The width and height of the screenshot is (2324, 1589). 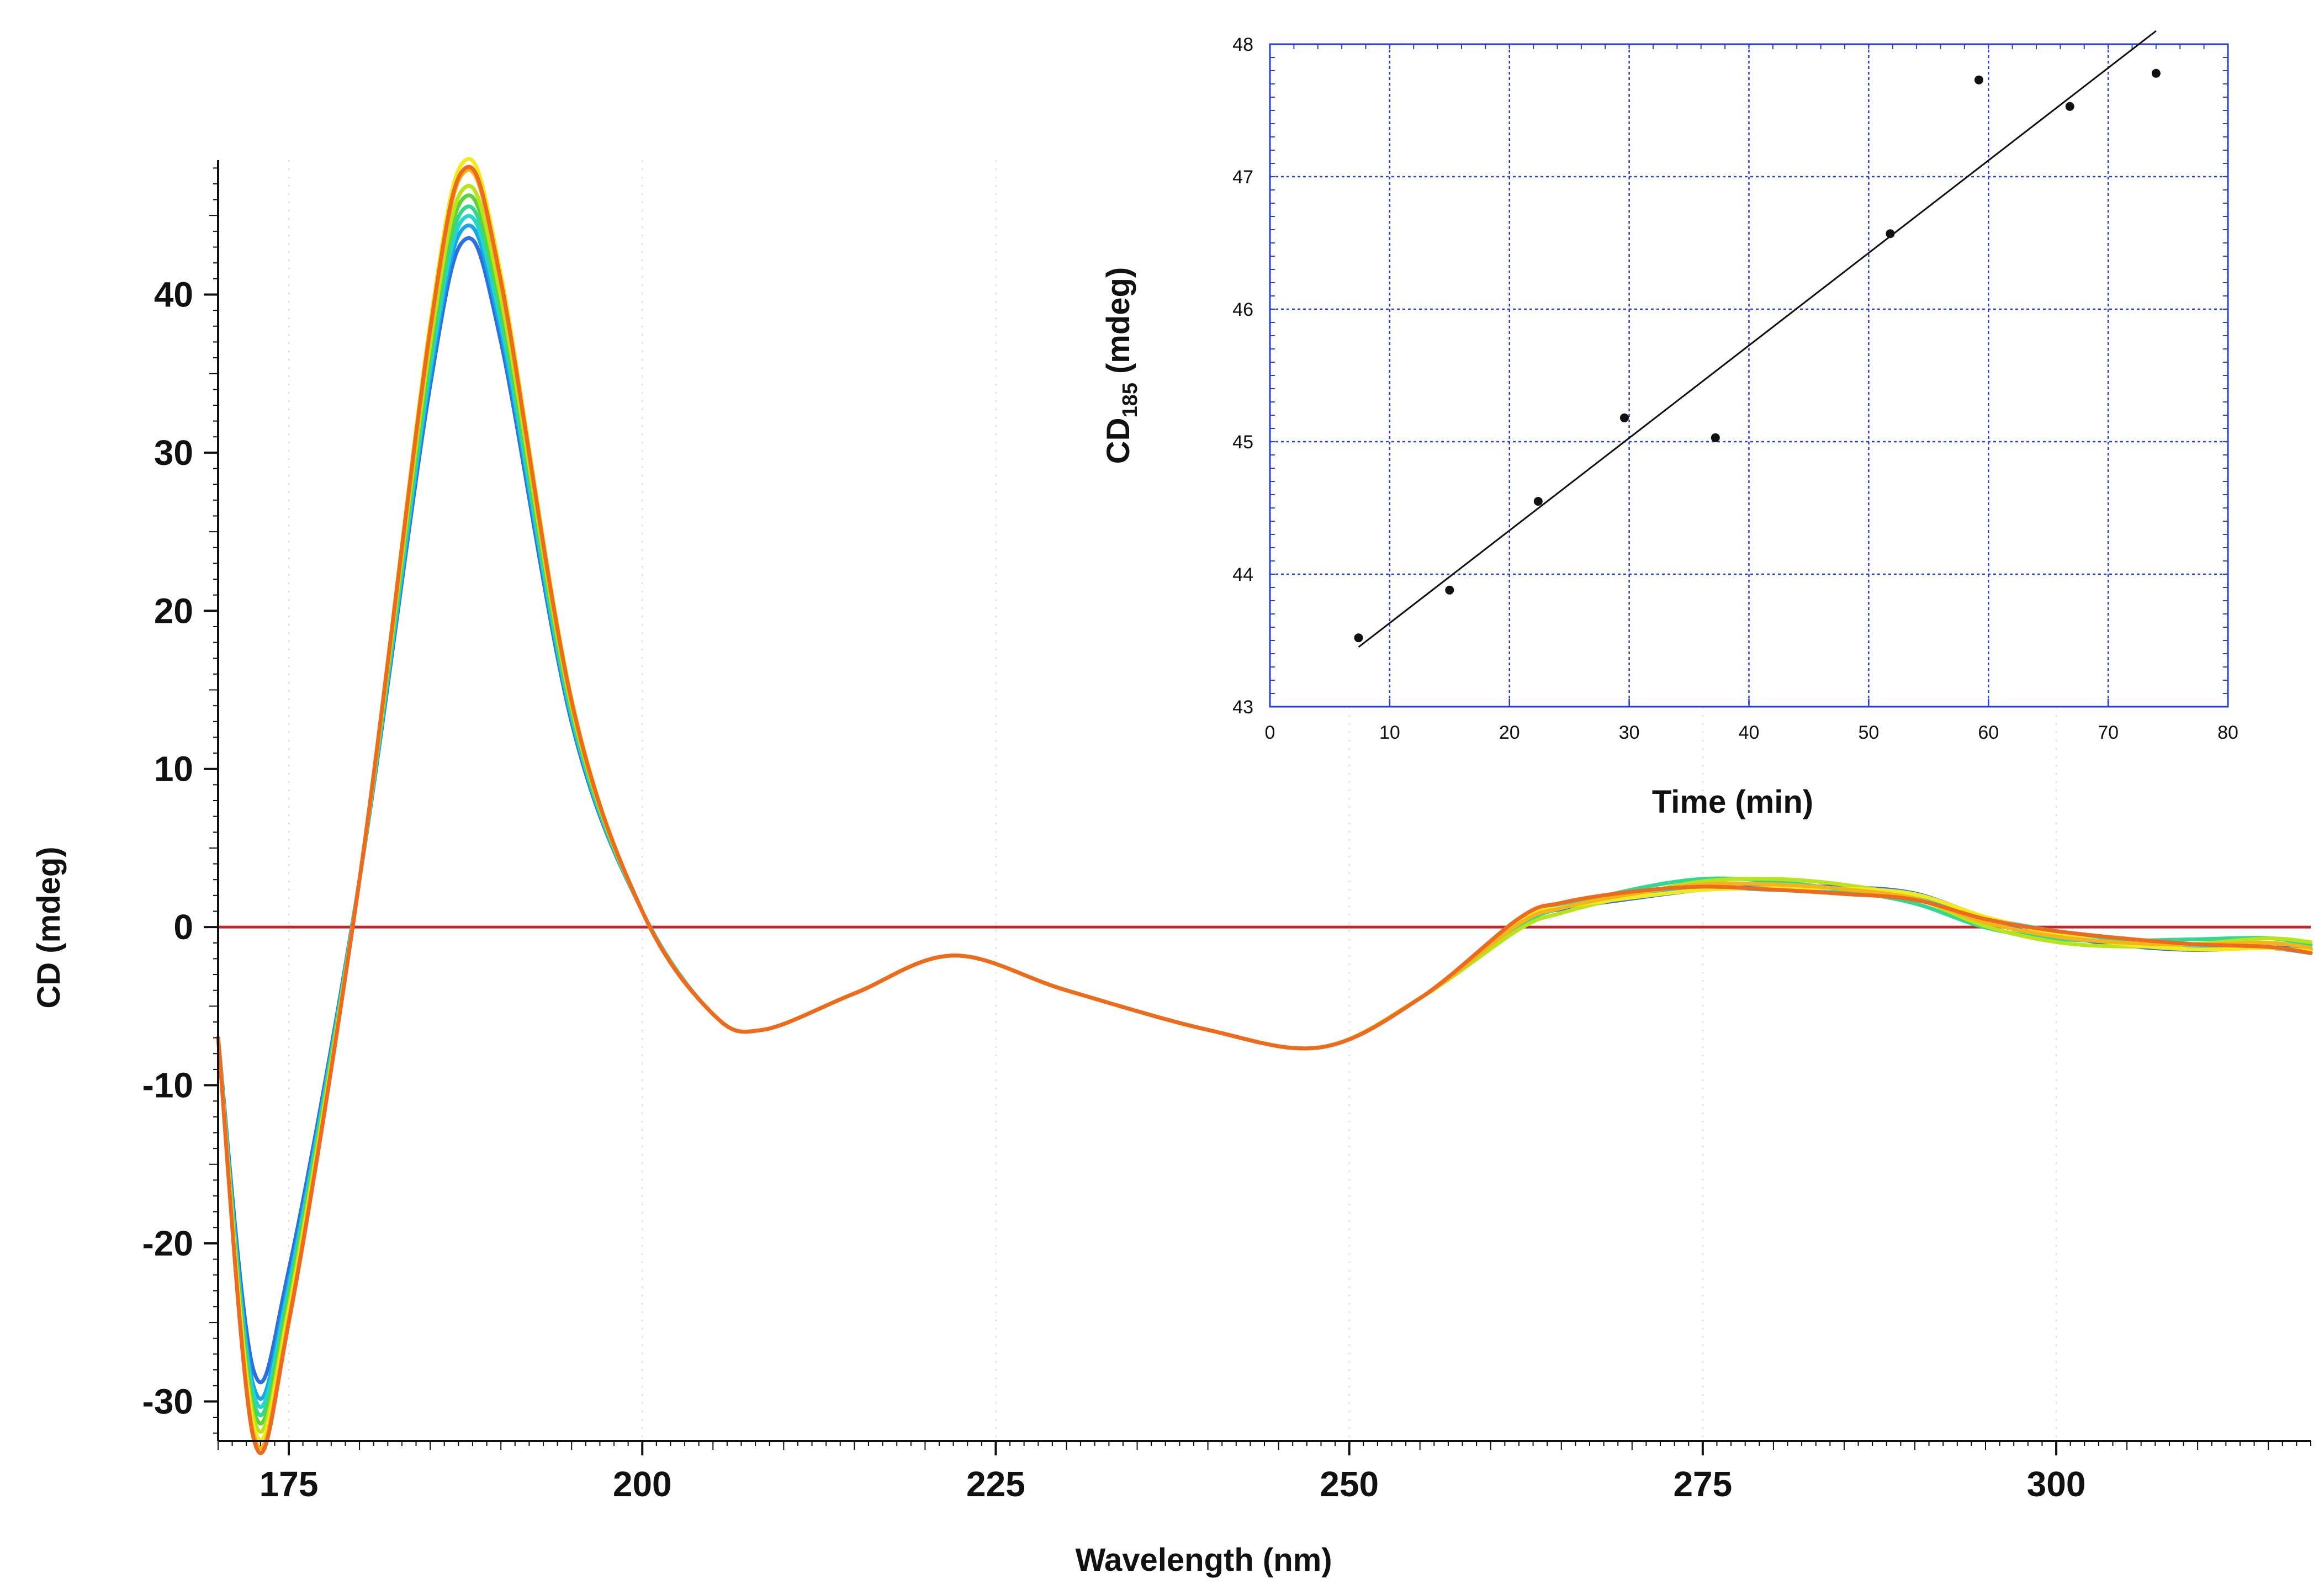 I want to click on main-y-axis-label: CD (mdeg), so click(x=49, y=927).